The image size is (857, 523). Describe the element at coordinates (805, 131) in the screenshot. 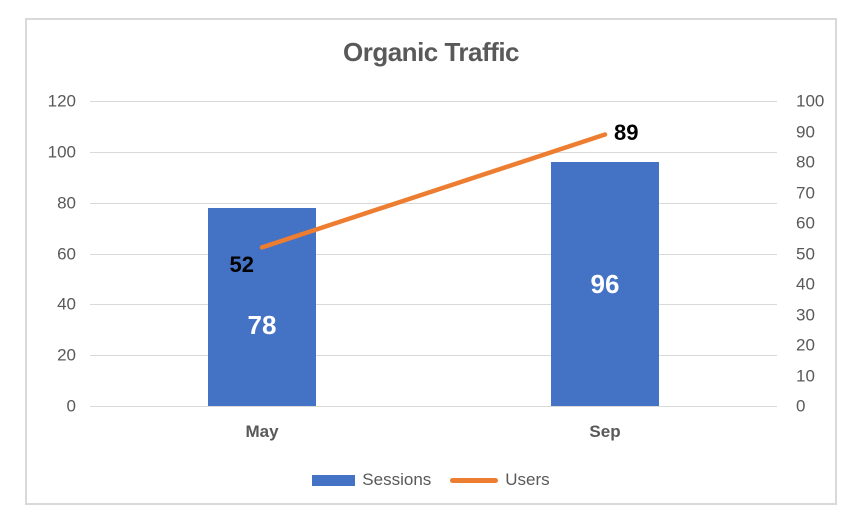

I see `right-axis-tick-label: 90` at that location.